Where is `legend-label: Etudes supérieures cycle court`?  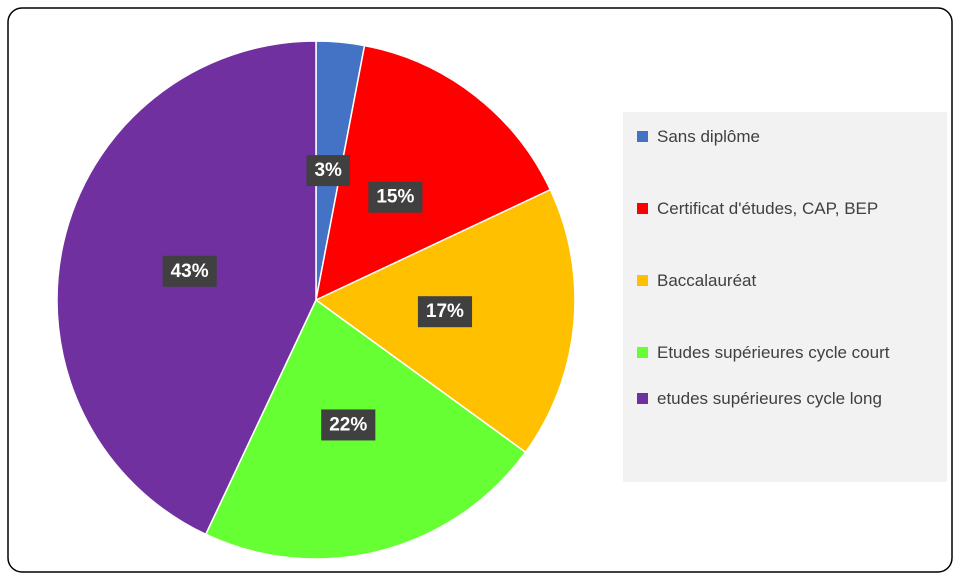
legend-label: Etudes supérieures cycle court is located at coordinates (773, 352).